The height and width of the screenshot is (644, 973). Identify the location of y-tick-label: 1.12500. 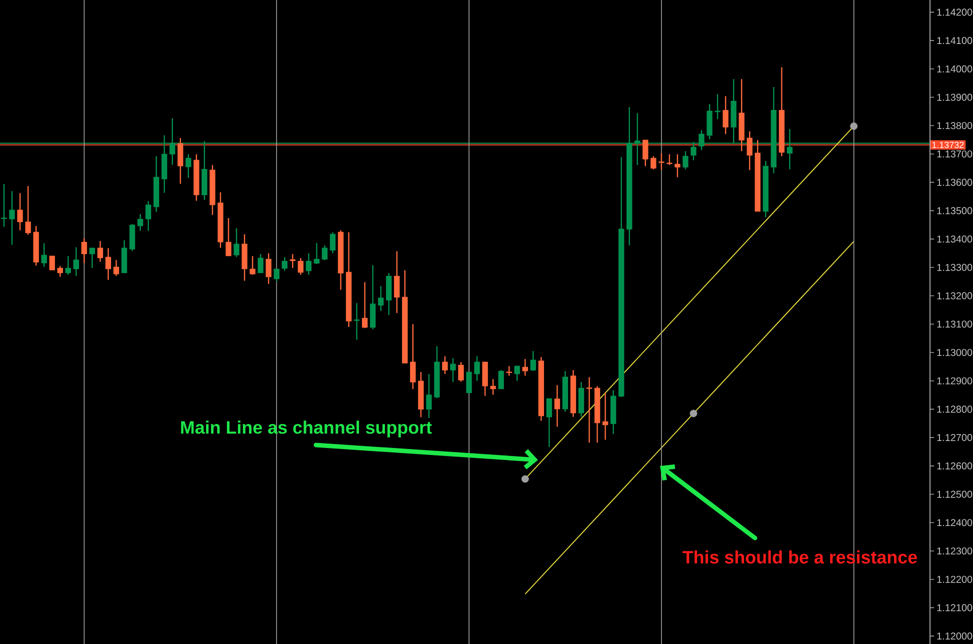
(954, 494).